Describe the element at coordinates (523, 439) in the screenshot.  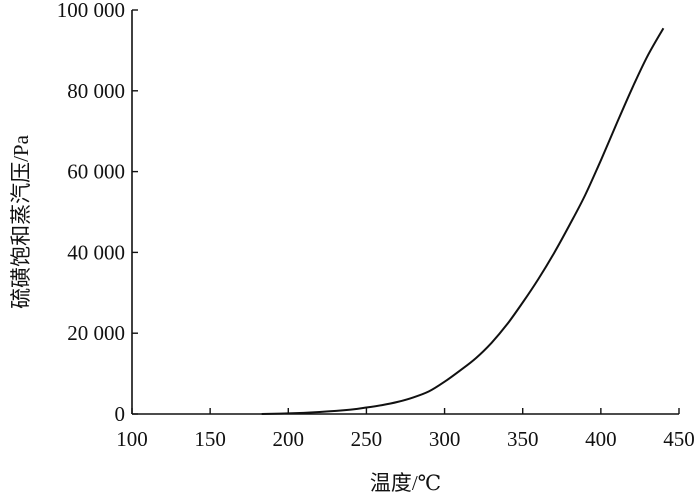
I see `x-tick-label: 350` at that location.